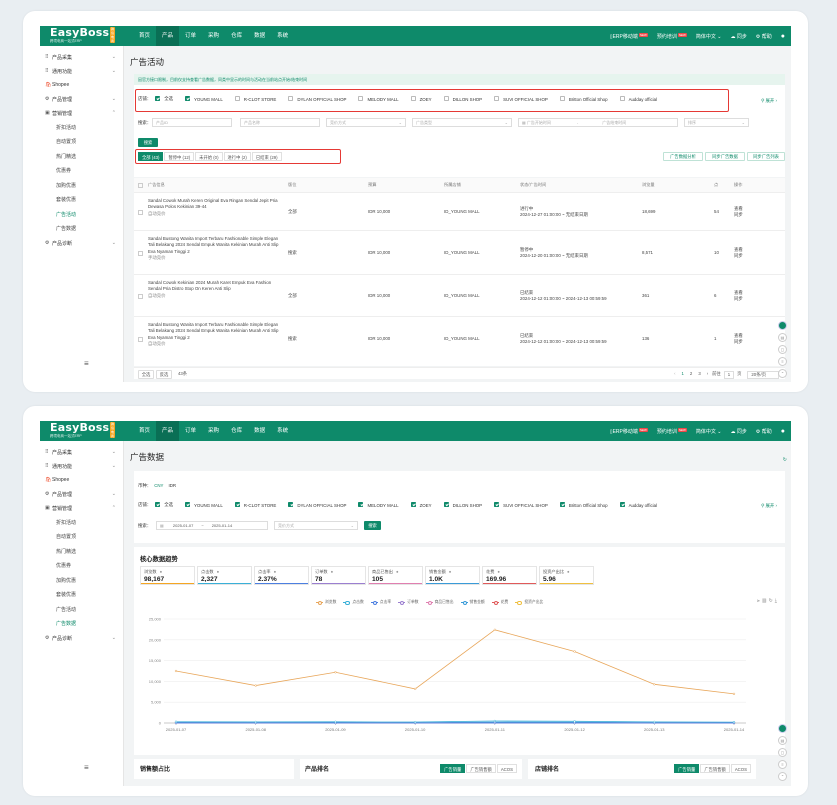 This screenshot has width=837, height=805. I want to click on metric-card: 订单数 ● 78, so click(338, 575).